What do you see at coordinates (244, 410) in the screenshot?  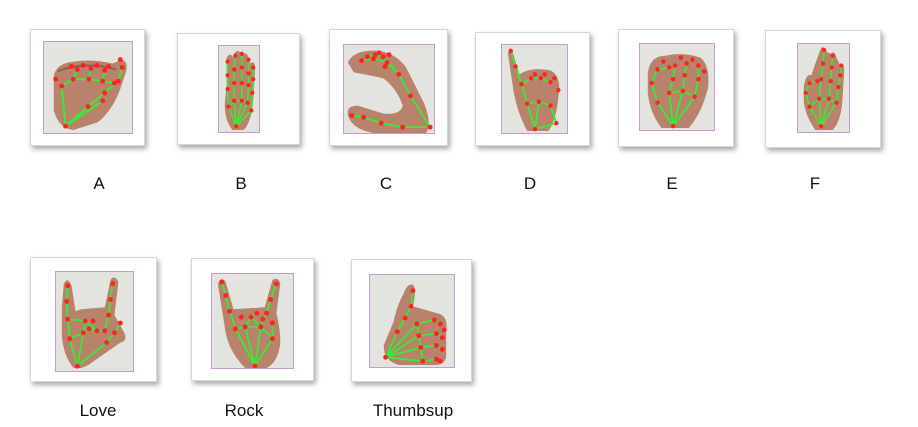 I see `gesture-label-rock: Rock` at bounding box center [244, 410].